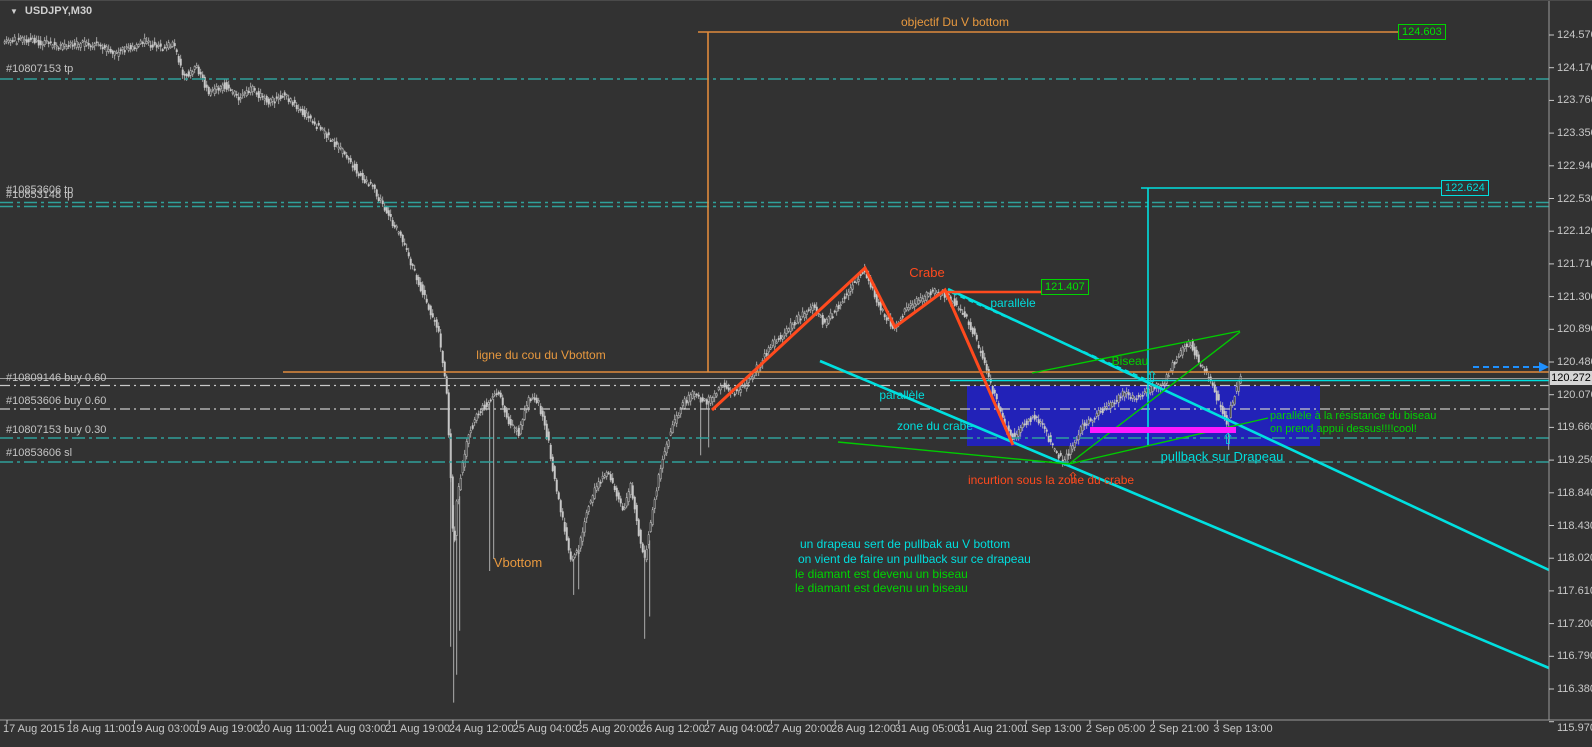  Describe the element at coordinates (1574, 263) in the screenshot. I see `price-axis-label: 121.710` at that location.